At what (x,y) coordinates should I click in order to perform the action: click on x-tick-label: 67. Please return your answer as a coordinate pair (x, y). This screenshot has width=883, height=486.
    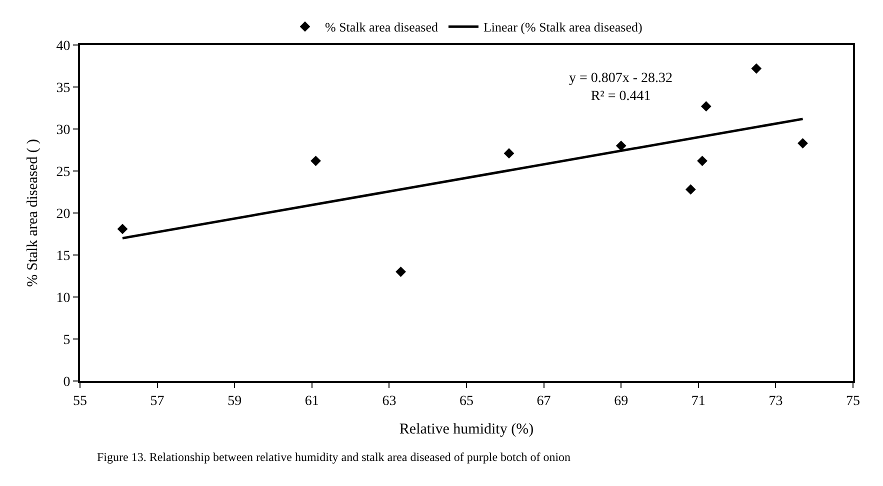
    Looking at the image, I should click on (543, 401).